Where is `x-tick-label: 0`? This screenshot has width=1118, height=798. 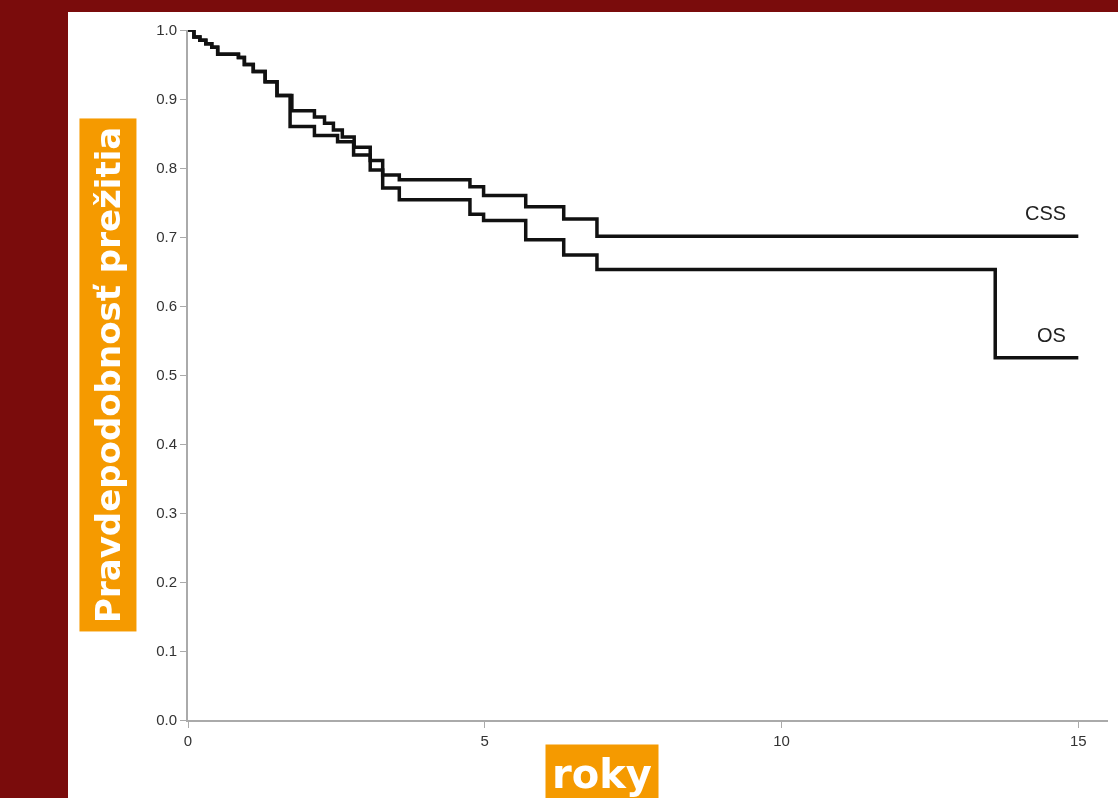
x-tick-label: 0 is located at coordinates (188, 740).